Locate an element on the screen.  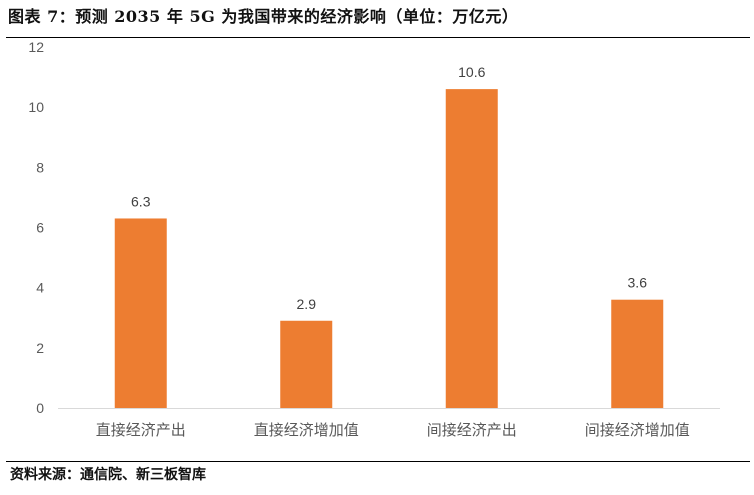
data-label: 6.3 is located at coordinates (141, 201).